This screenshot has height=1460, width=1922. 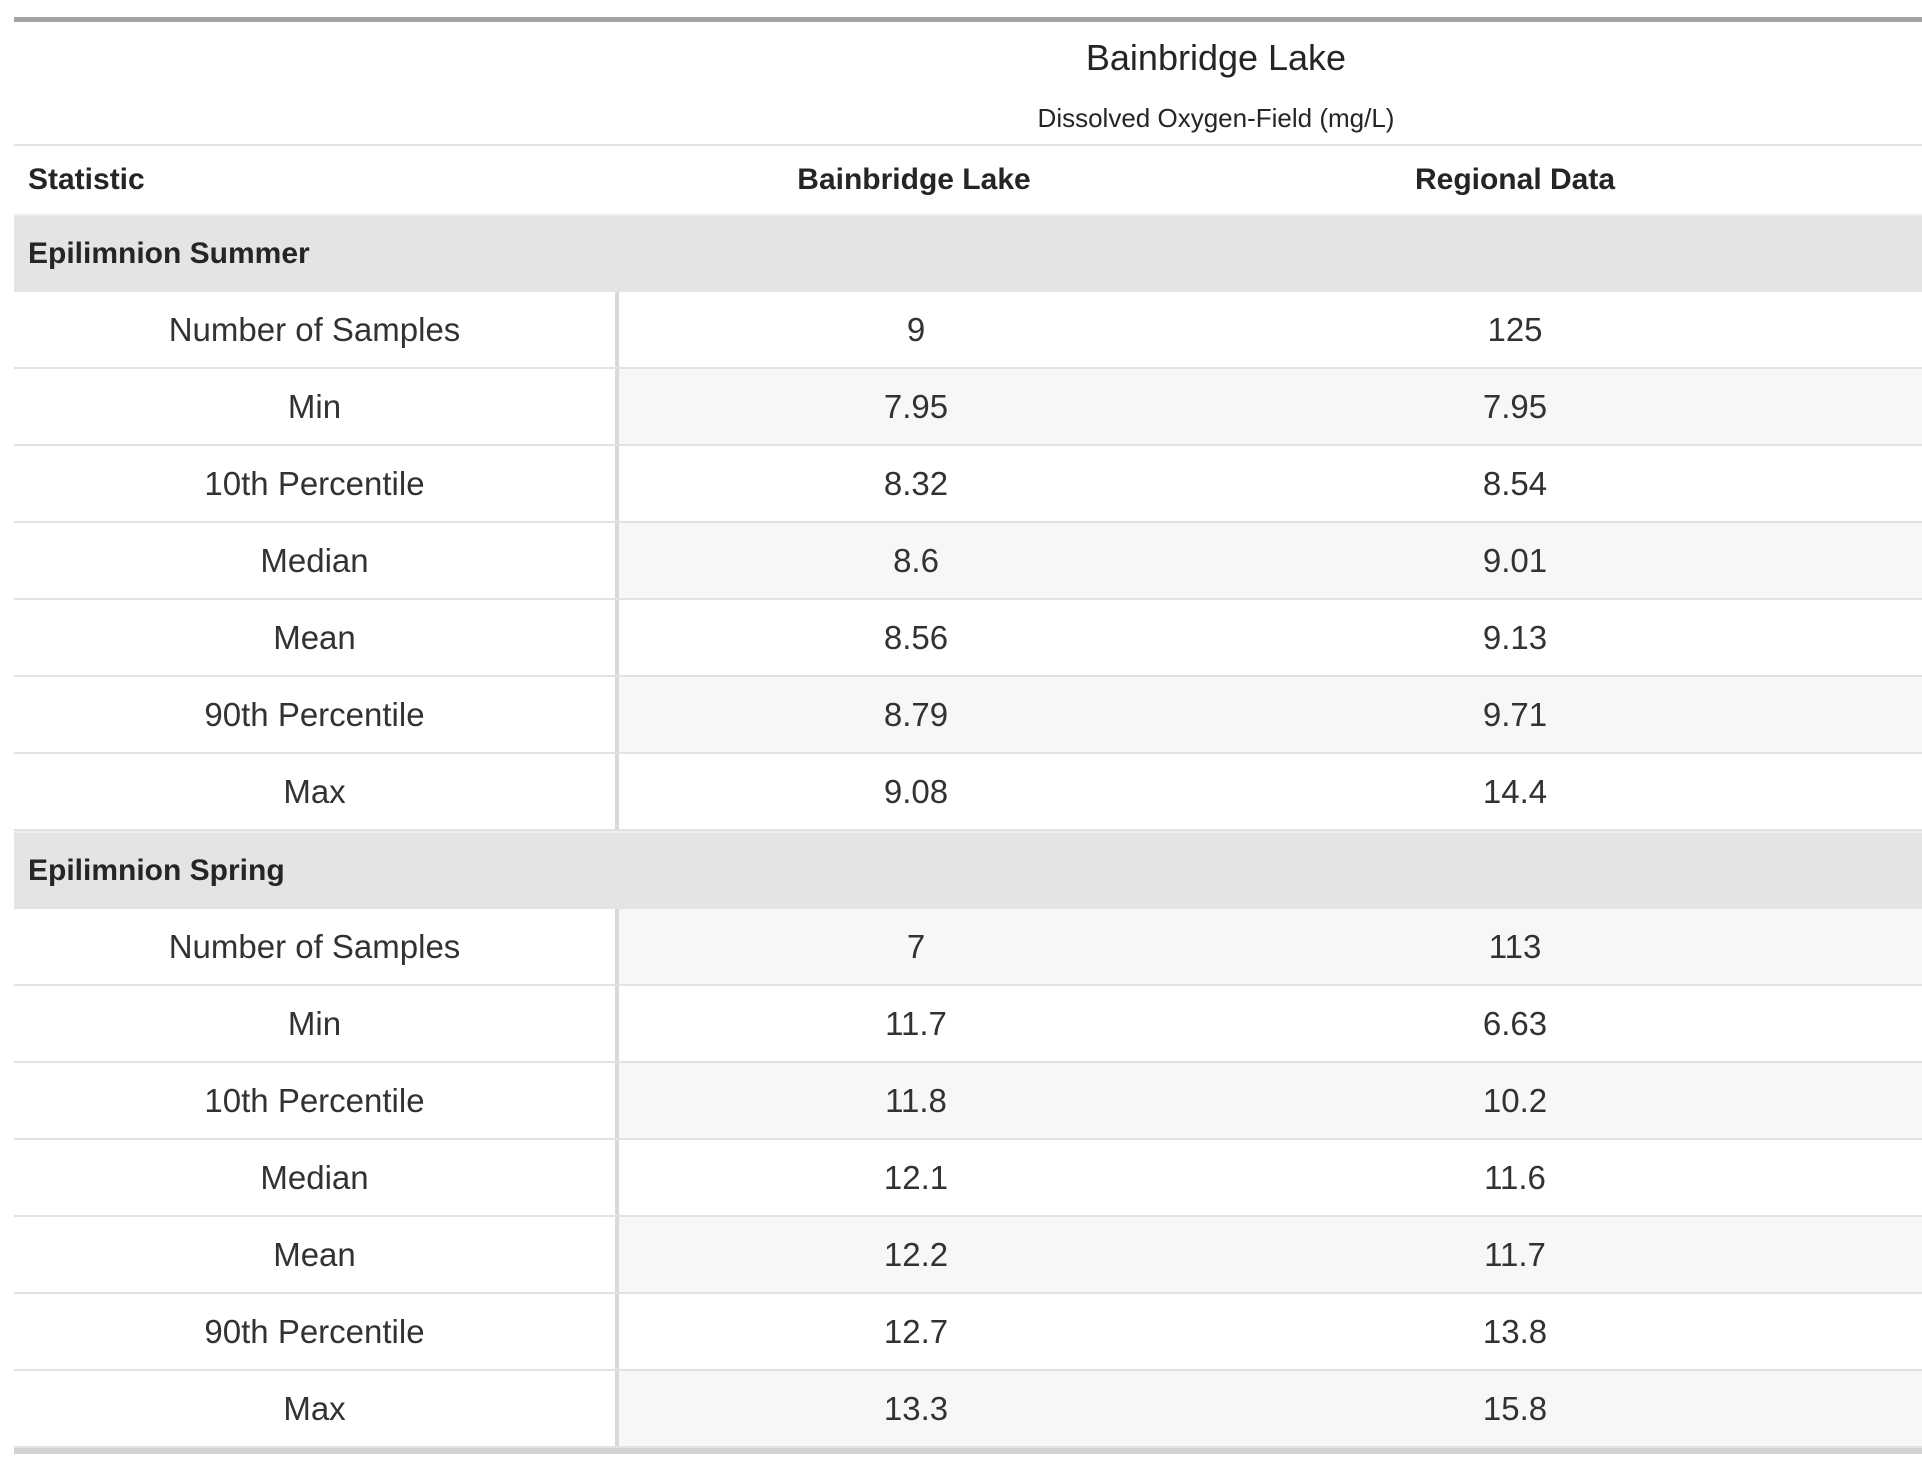 I want to click on cell-regional-value: 125, so click(x=1515, y=329).